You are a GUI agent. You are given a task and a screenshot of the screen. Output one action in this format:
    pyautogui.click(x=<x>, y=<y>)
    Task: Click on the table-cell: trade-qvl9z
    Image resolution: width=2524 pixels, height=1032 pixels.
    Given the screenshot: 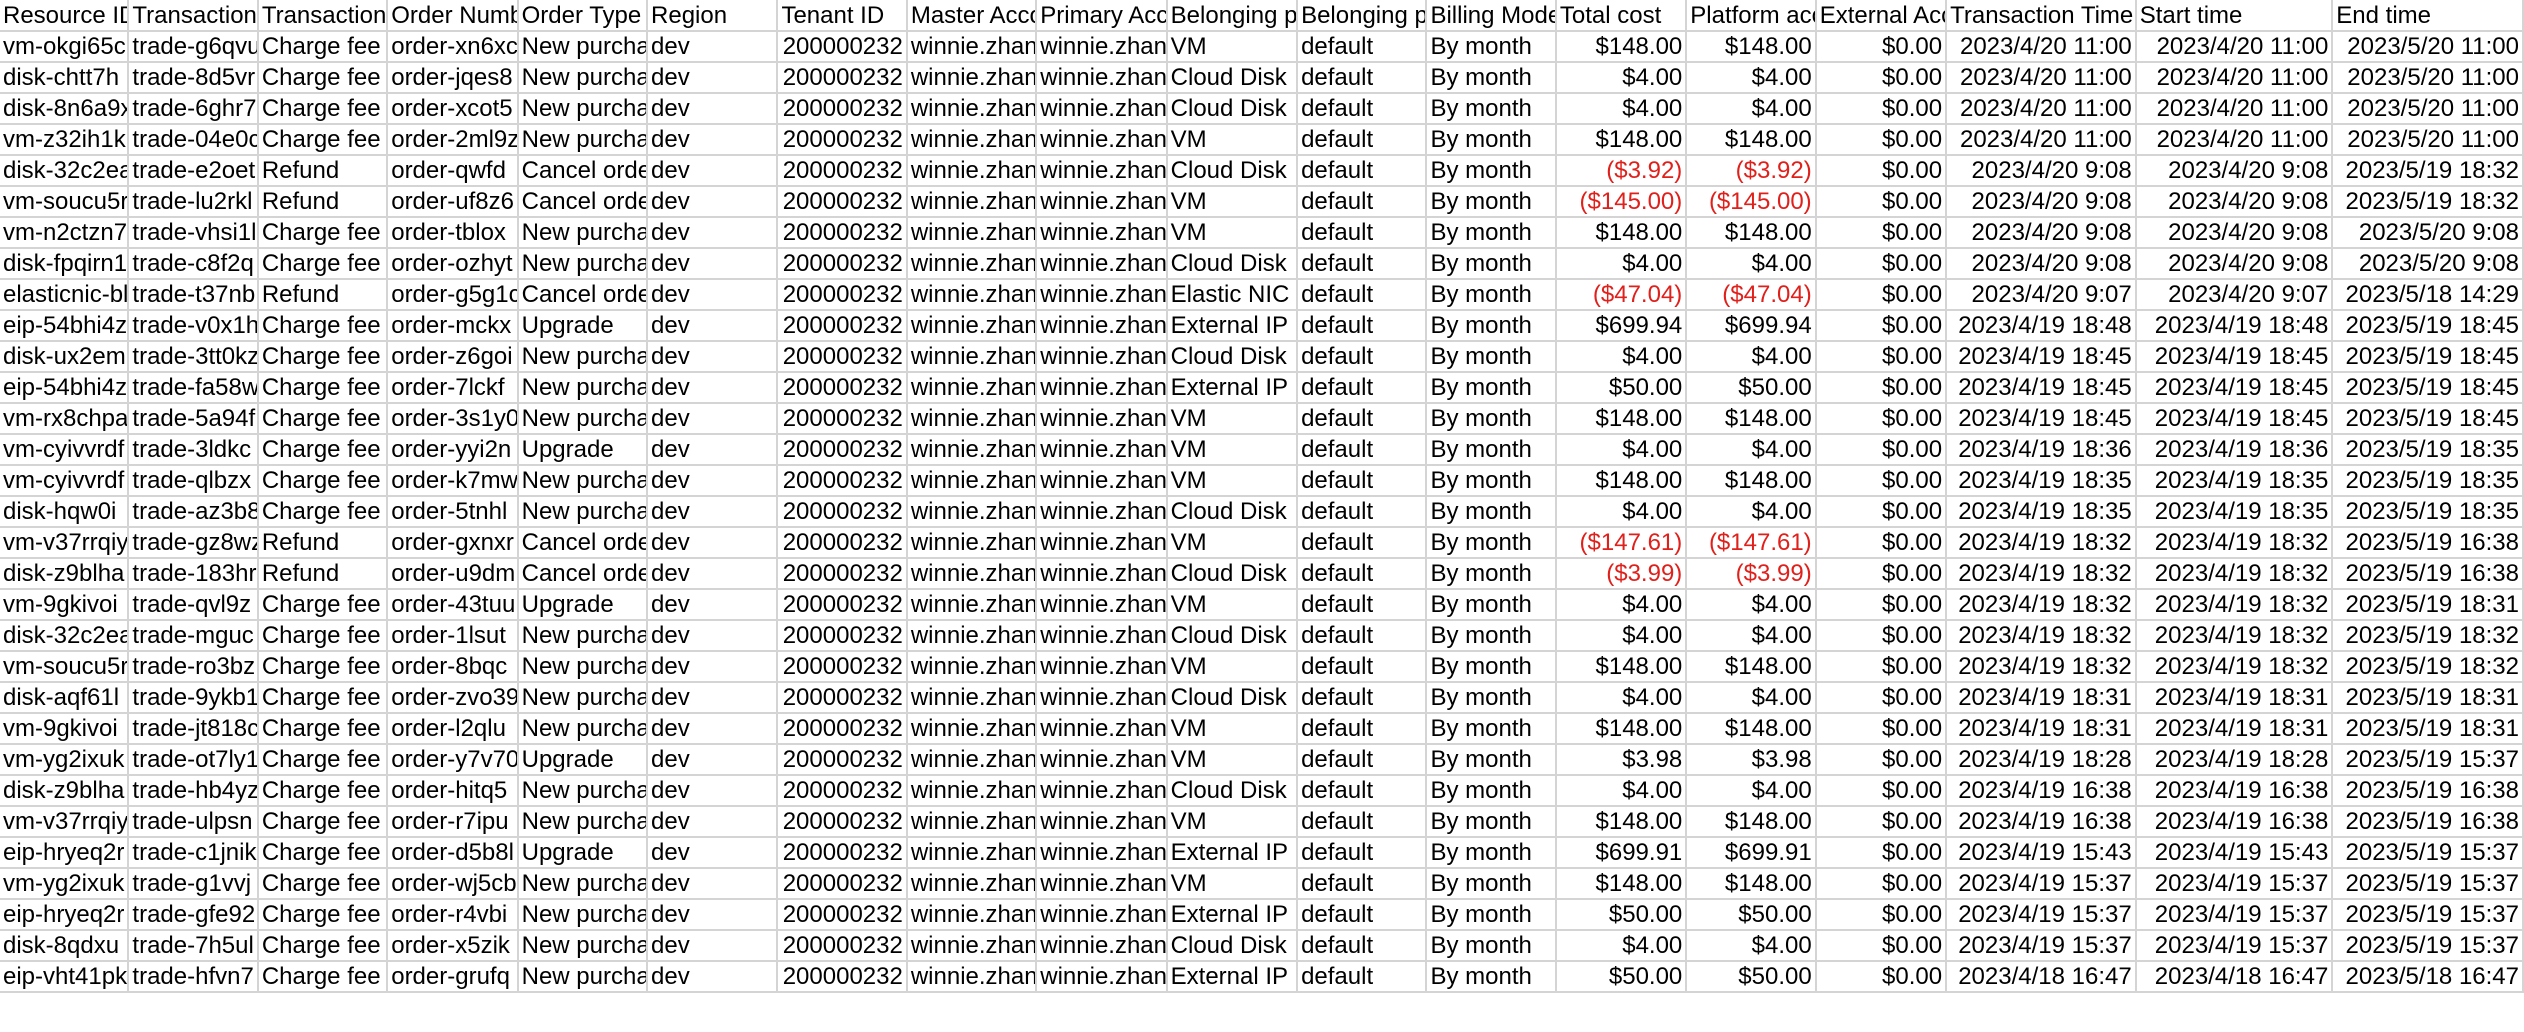 What is the action you would take?
    pyautogui.click(x=193, y=605)
    